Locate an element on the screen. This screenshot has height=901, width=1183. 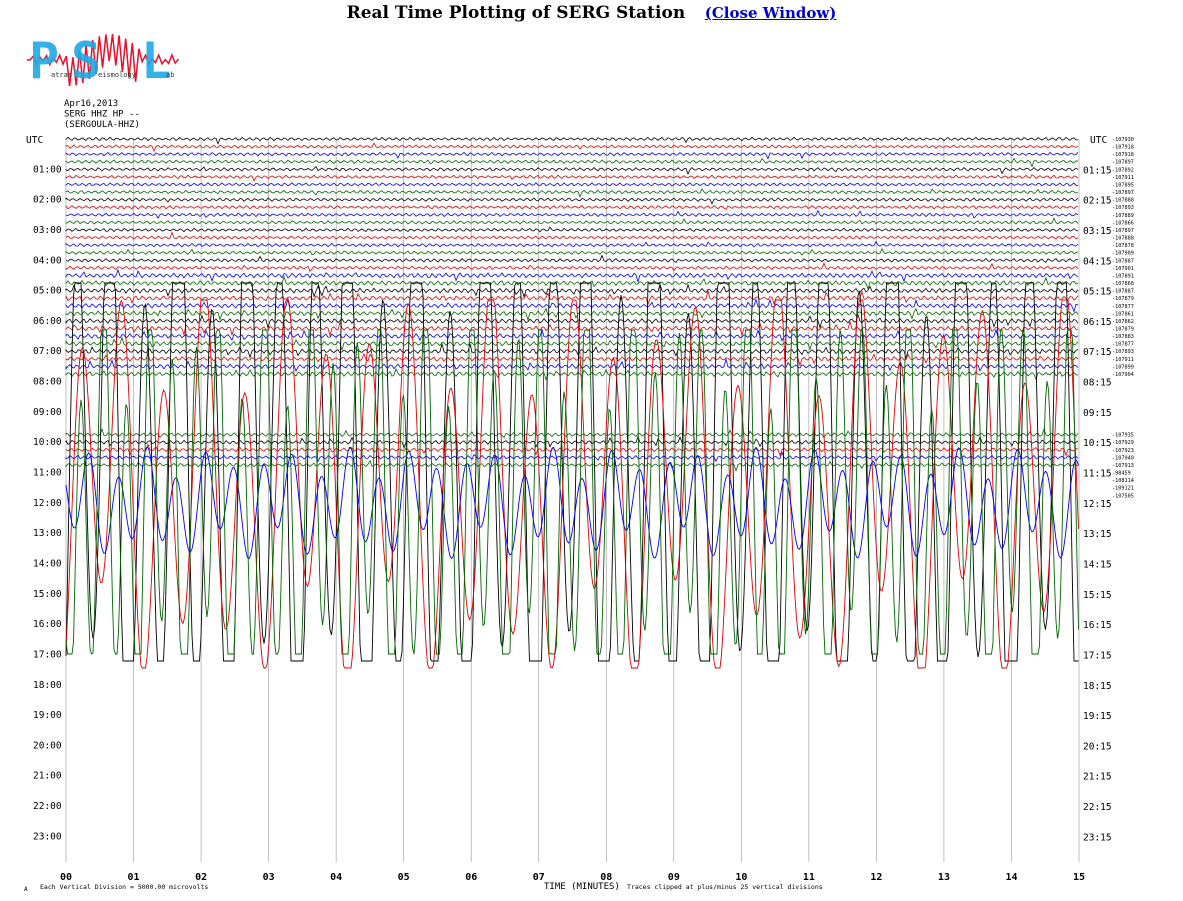
trace-mean-label: -107877 is located at coordinates (1123, 345).